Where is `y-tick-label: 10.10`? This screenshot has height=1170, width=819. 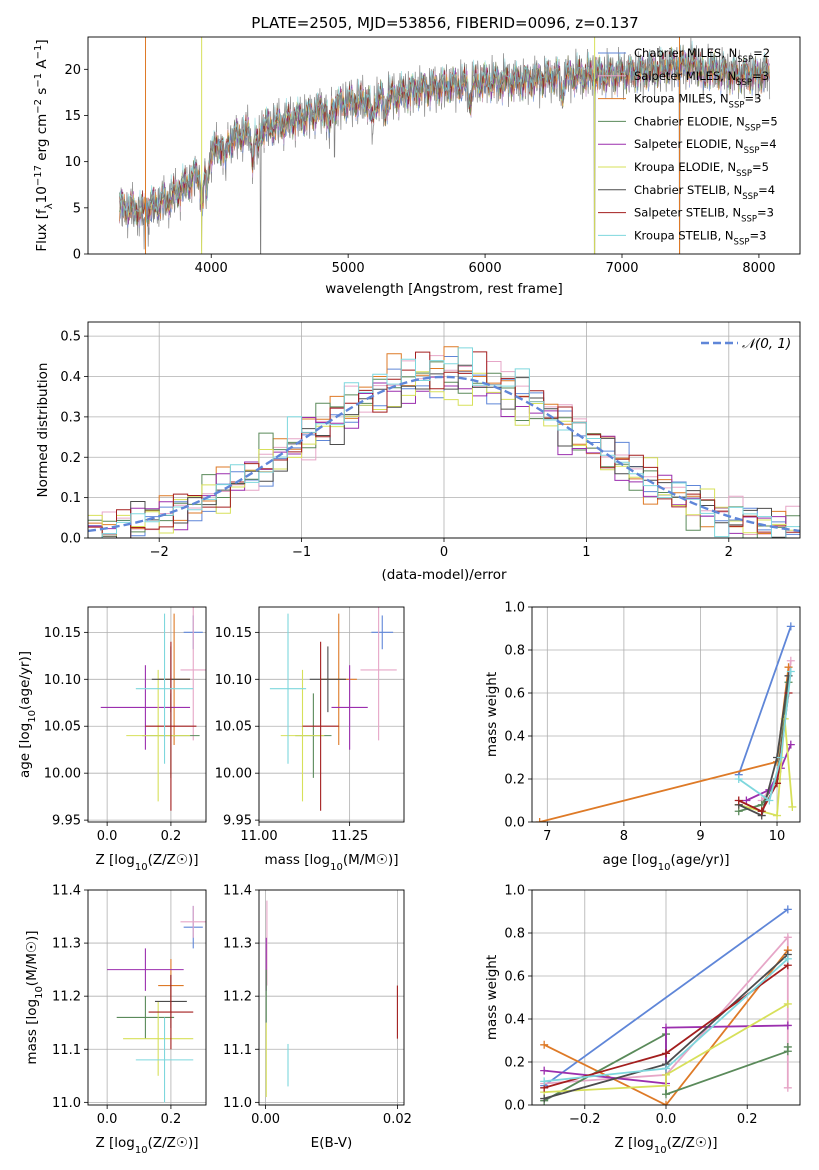 y-tick-label: 10.10 is located at coordinates (233, 680).